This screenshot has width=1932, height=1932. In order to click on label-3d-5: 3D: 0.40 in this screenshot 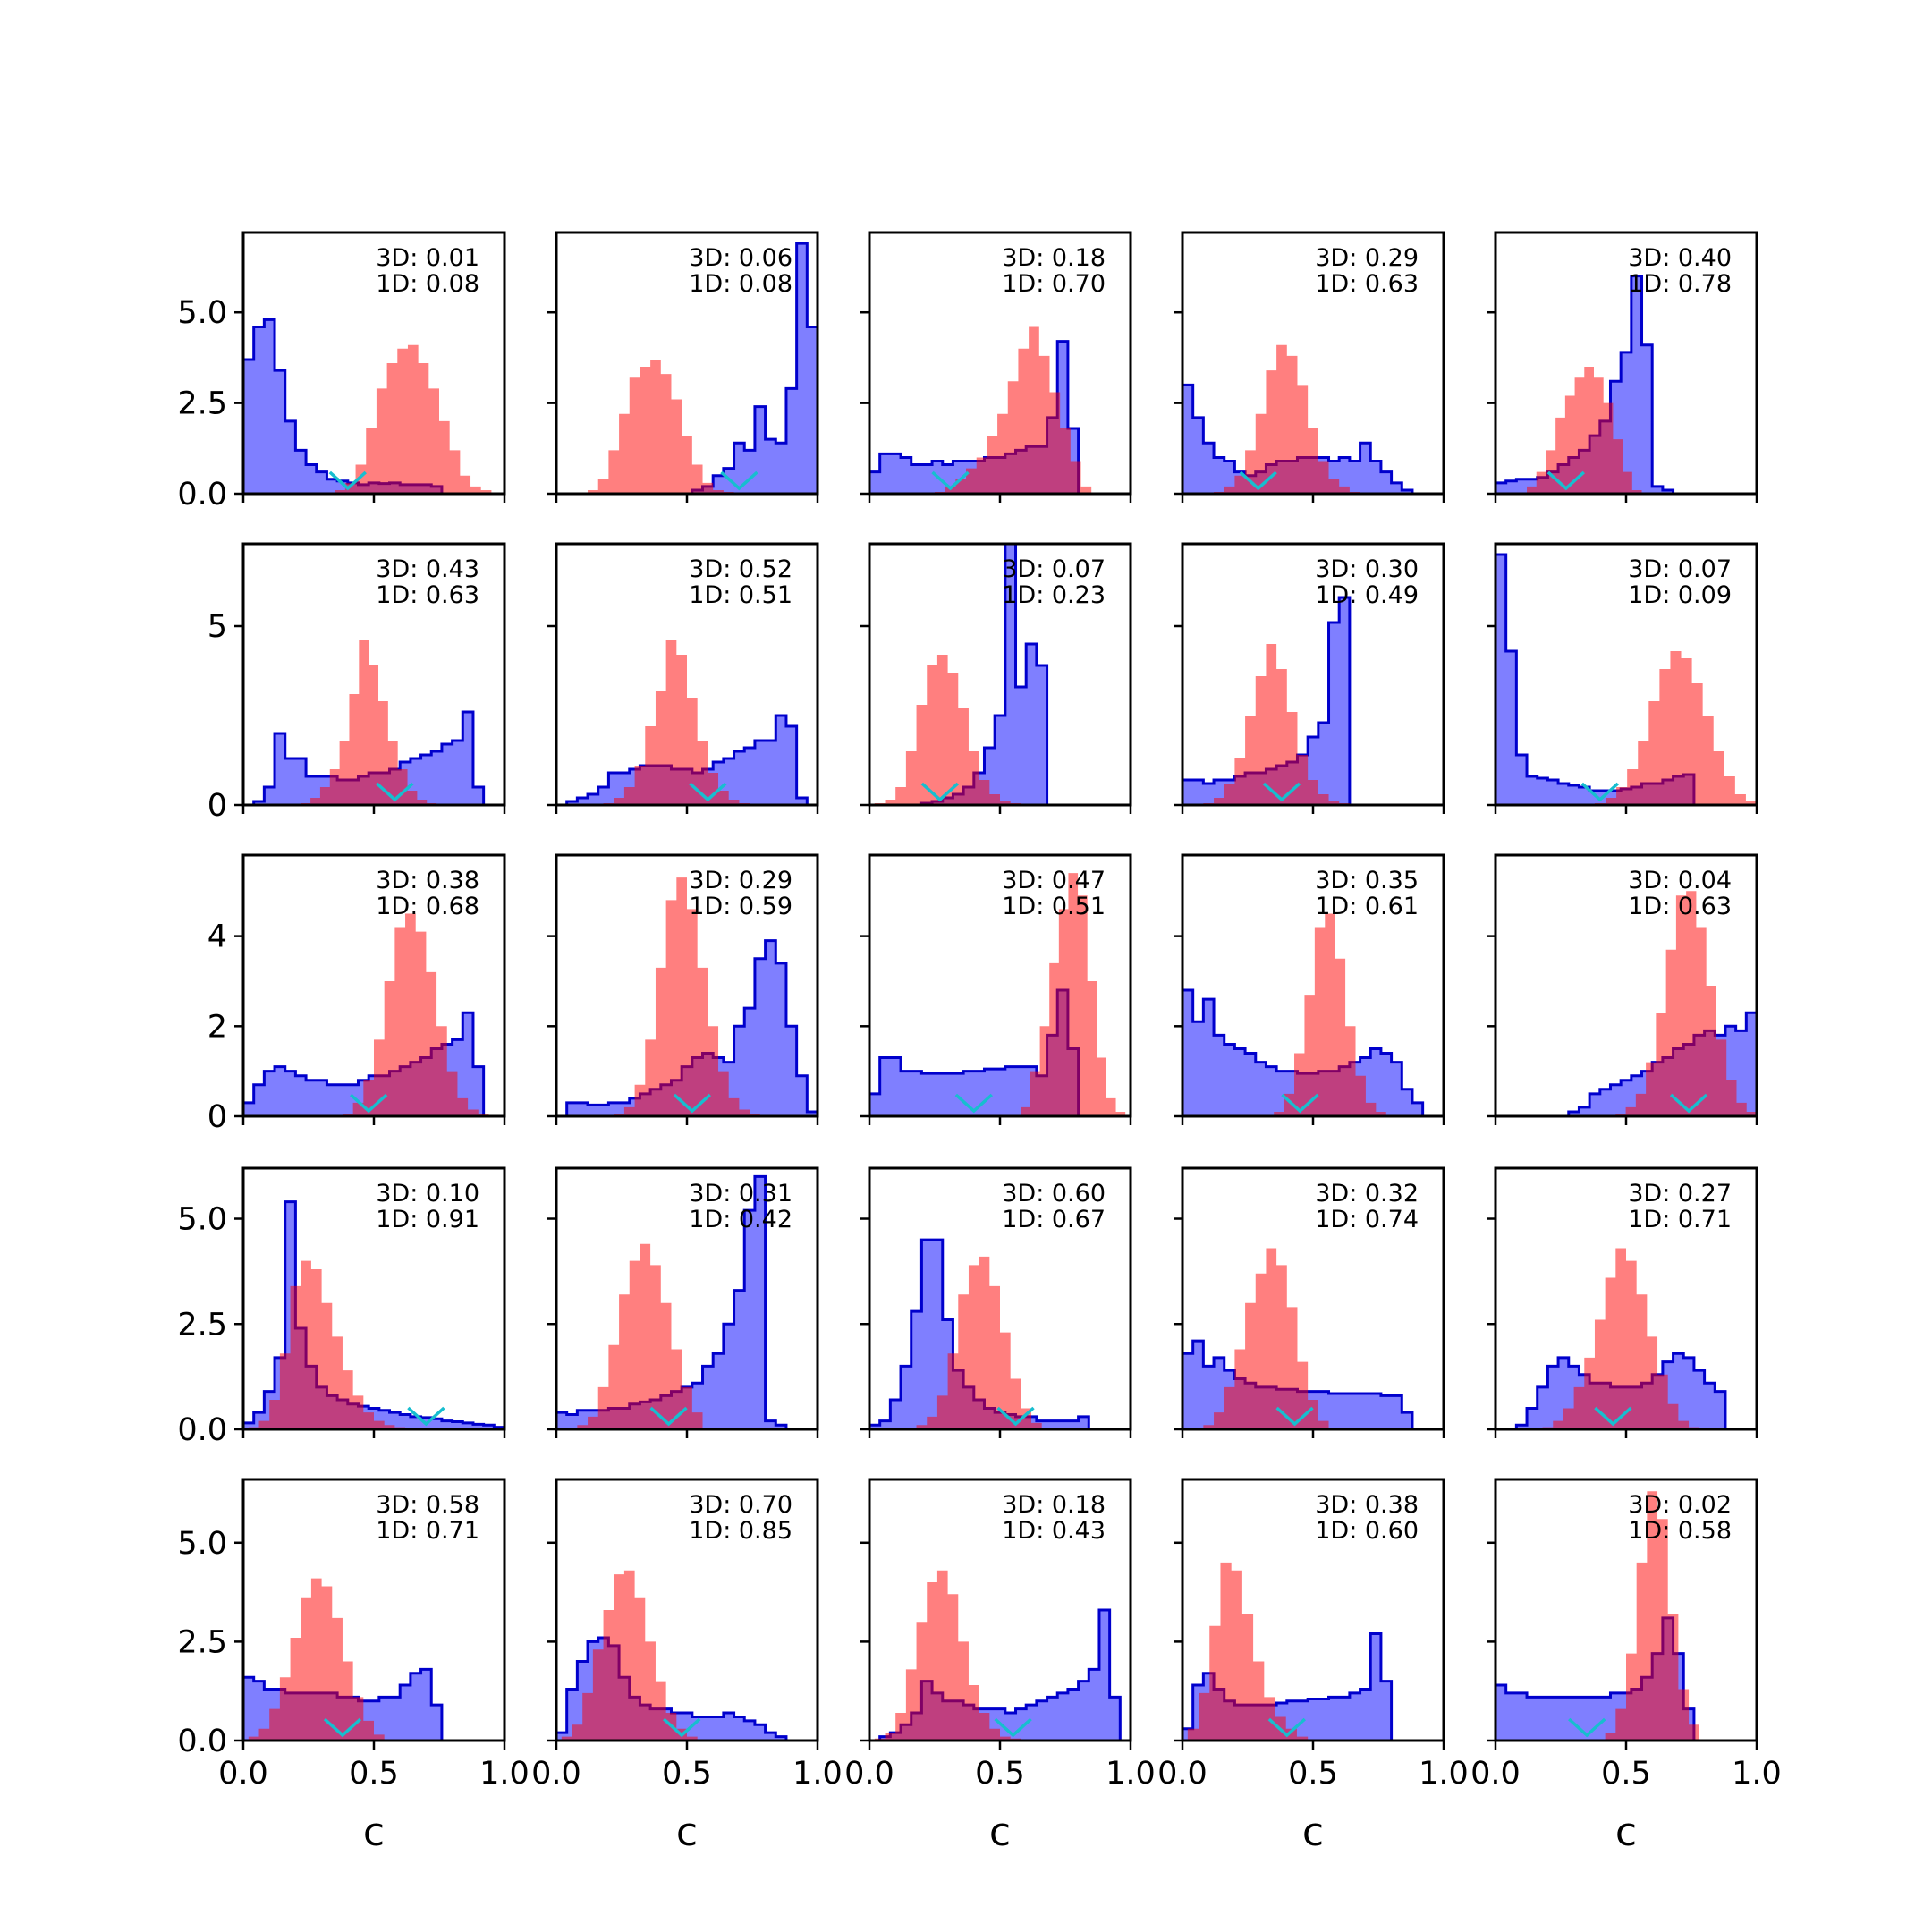, I will do `click(1680, 258)`.